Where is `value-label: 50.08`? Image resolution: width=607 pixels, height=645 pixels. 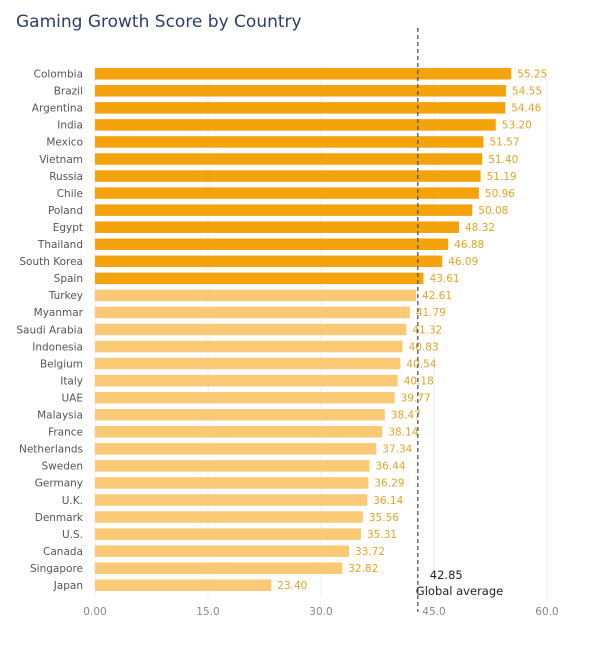
value-label: 50.08 is located at coordinates (493, 211).